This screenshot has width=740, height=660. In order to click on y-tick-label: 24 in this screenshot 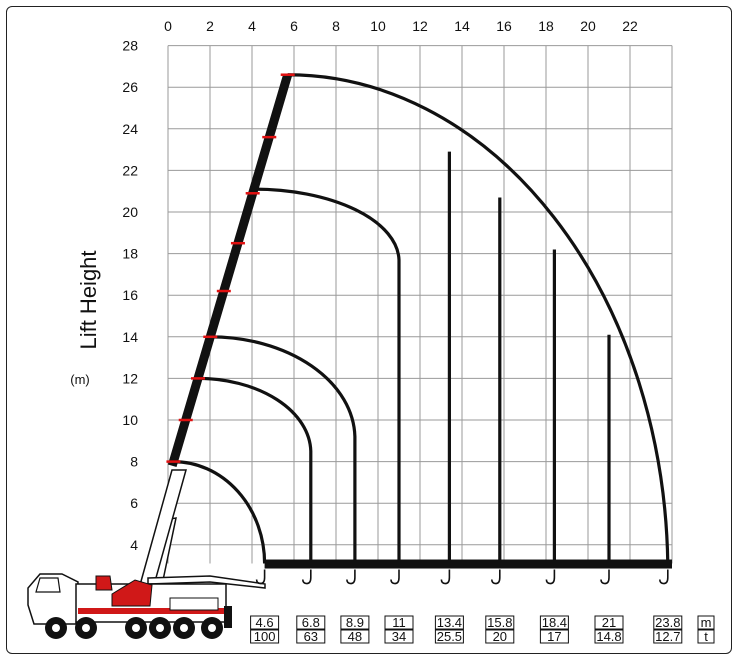, I will do `click(130, 129)`.